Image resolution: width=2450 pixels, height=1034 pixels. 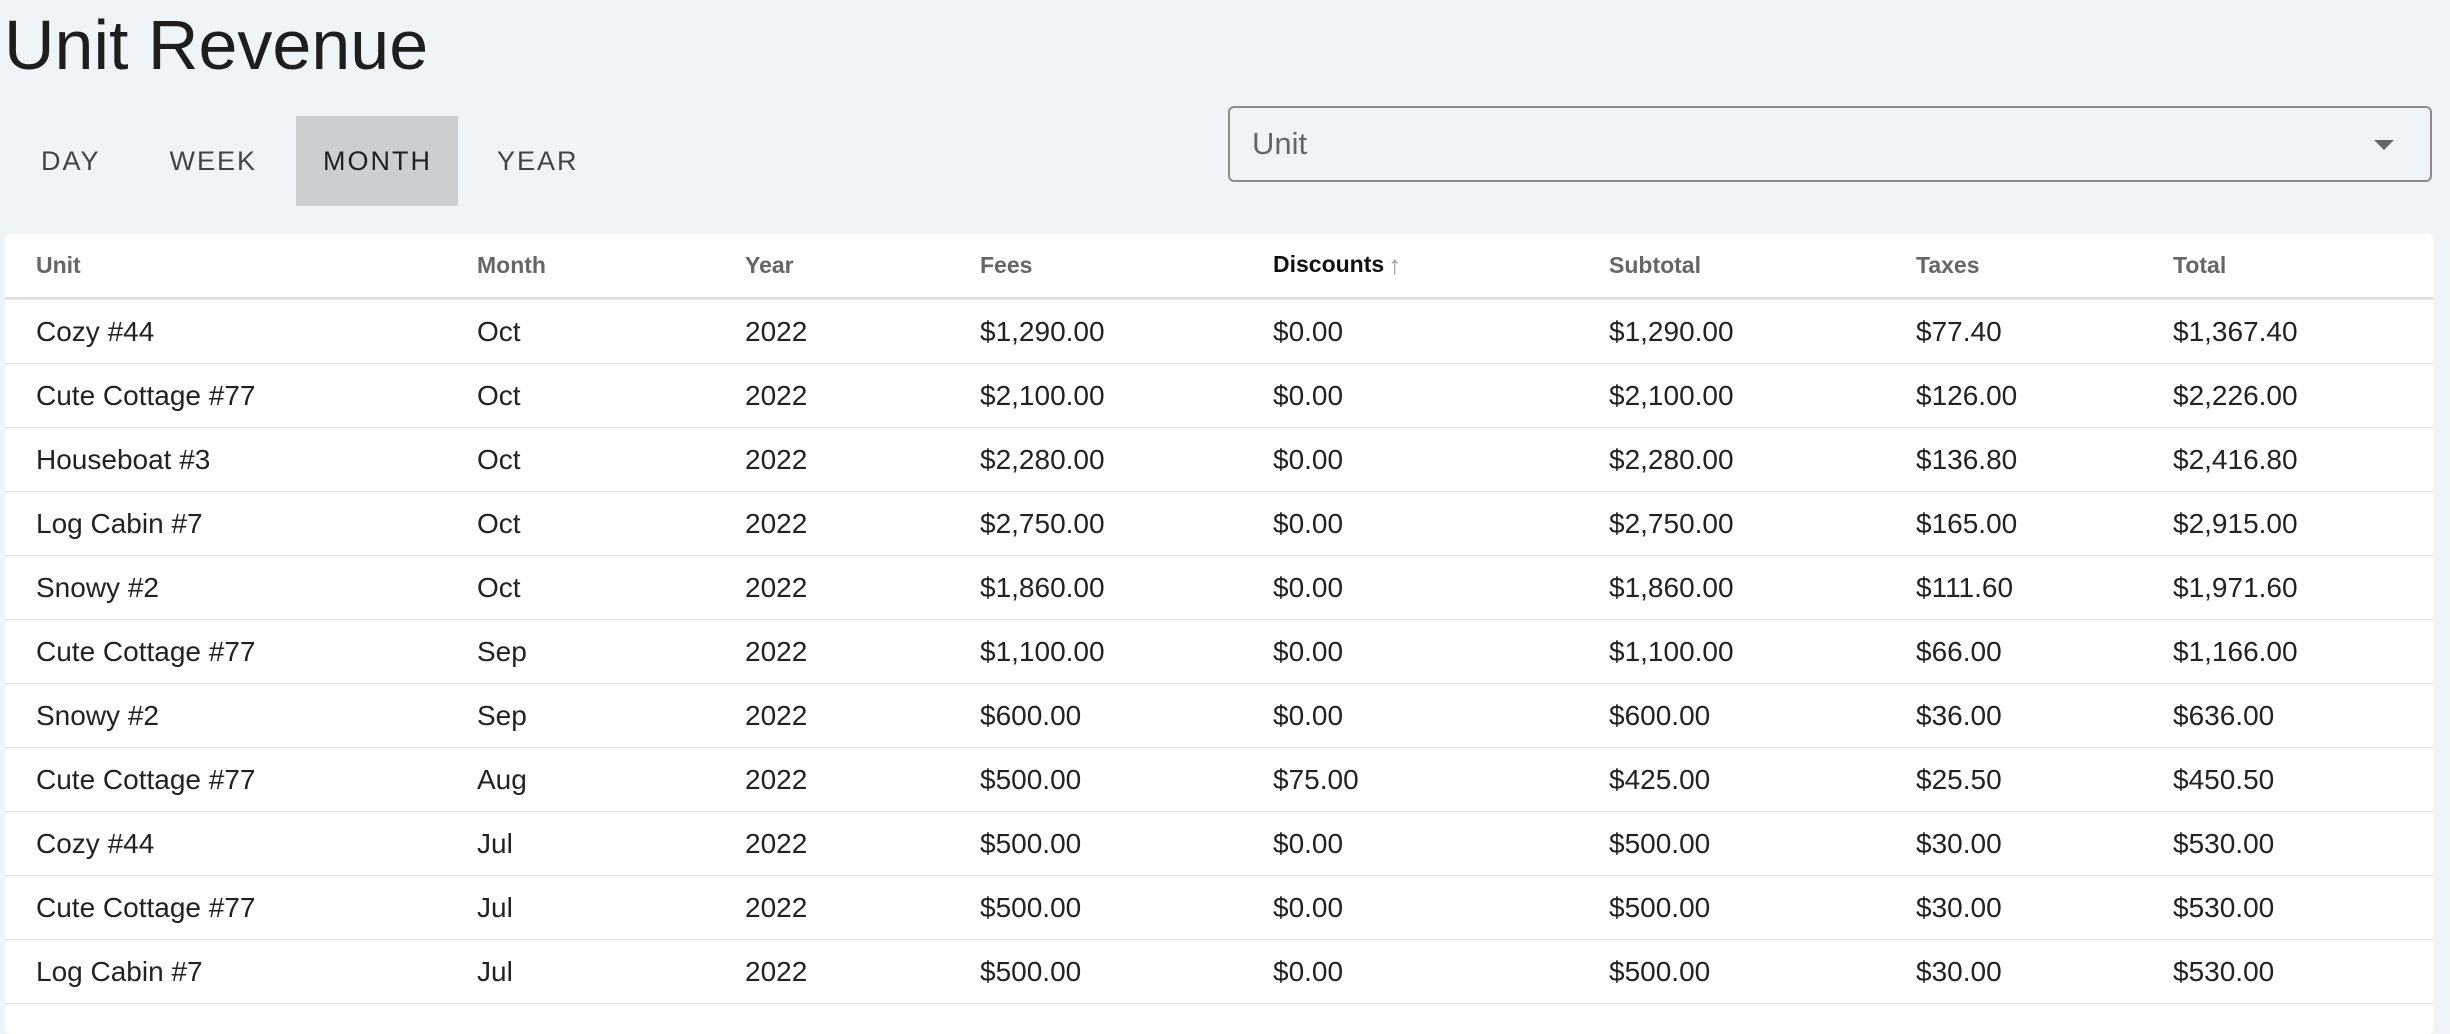 What do you see at coordinates (2044, 587) in the screenshot?
I see `cell-taxes: $111.60` at bounding box center [2044, 587].